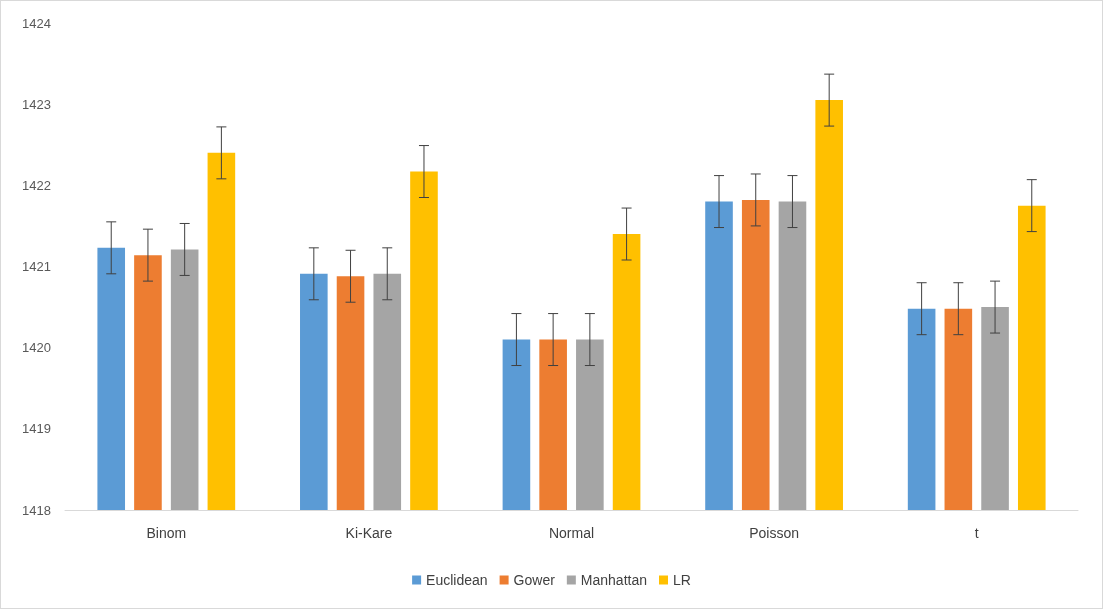  What do you see at coordinates (36, 429) in the screenshot?
I see `y-tick-label: 1419` at bounding box center [36, 429].